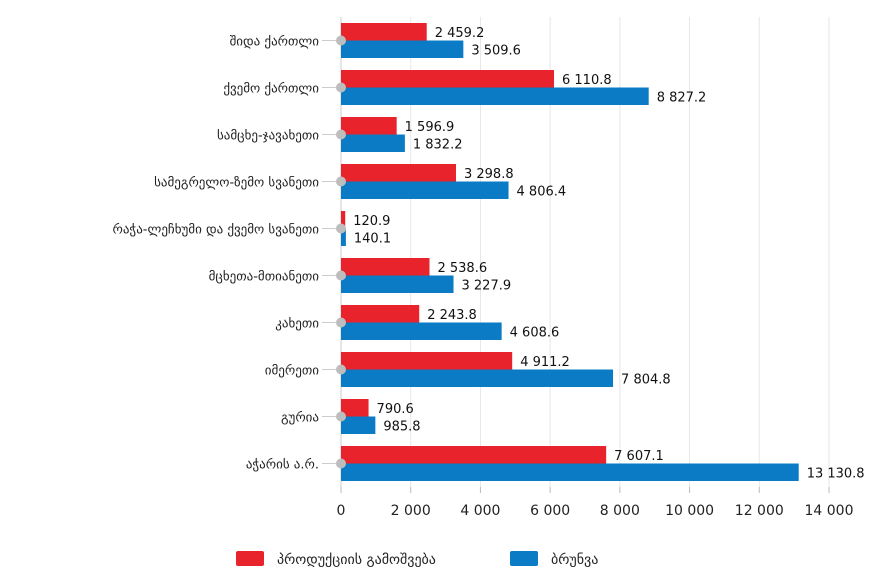  What do you see at coordinates (496, 50) in the screenshot?
I see `data-label: 3 509.6` at bounding box center [496, 50].